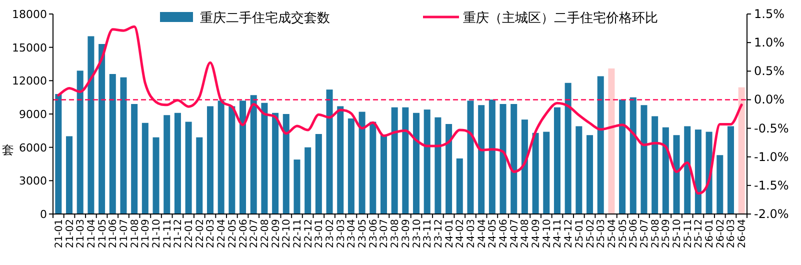 The height and width of the screenshot is (265, 801). Describe the element at coordinates (59, 233) in the screenshot. I see `x-tick-label: 21-01` at that location.